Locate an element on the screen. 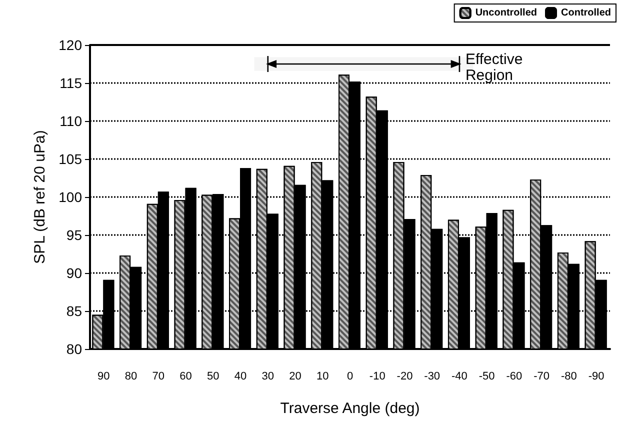 The image size is (620, 432). x-tick-label: 40 is located at coordinates (240, 376).